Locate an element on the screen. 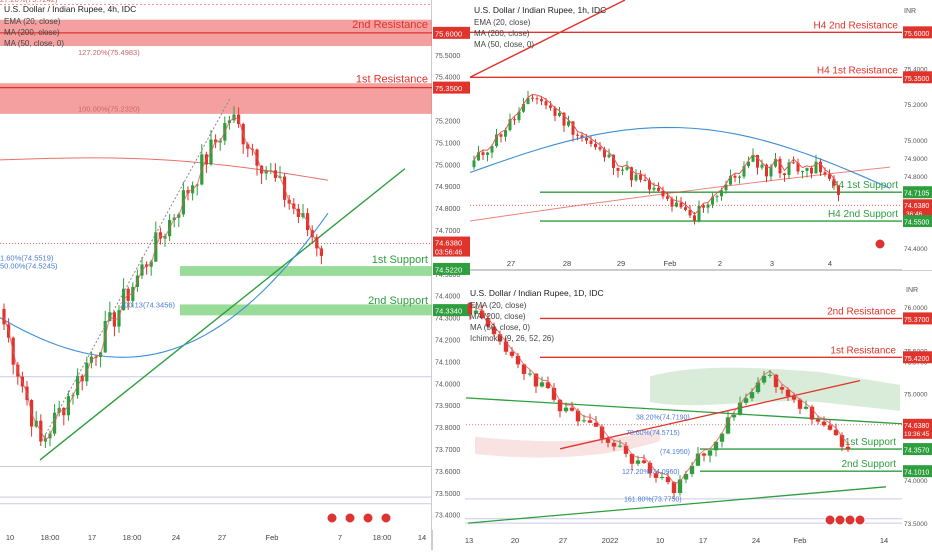 The image size is (932, 555). fib-label: 27.20%(75.7242) is located at coordinates (29, 2).